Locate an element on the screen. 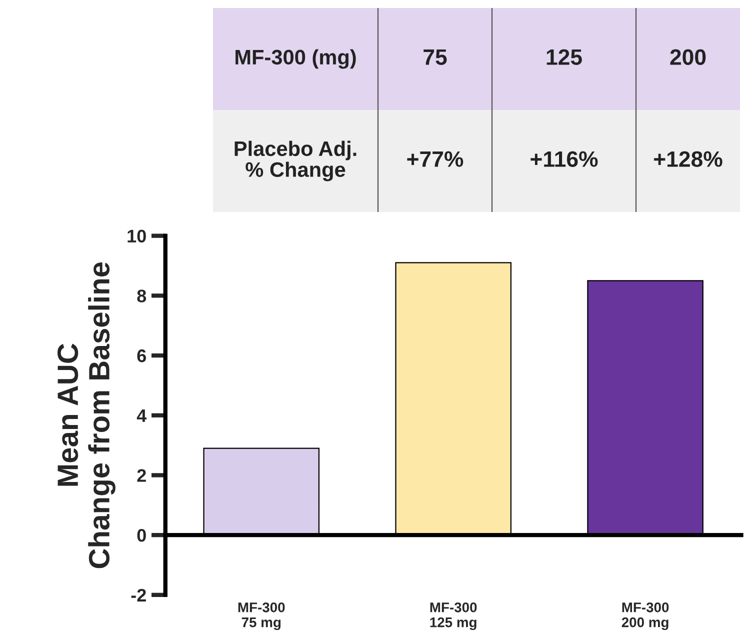  text: +128% is located at coordinates (688, 159).